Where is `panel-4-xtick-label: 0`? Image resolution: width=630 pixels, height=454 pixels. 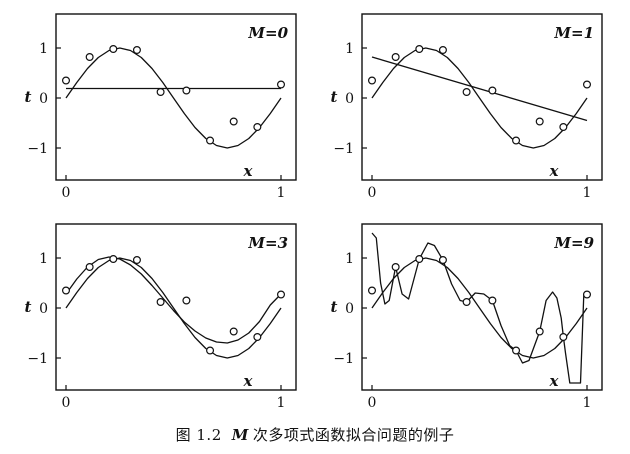
panel-4-xtick-label: 0 is located at coordinates (372, 403).